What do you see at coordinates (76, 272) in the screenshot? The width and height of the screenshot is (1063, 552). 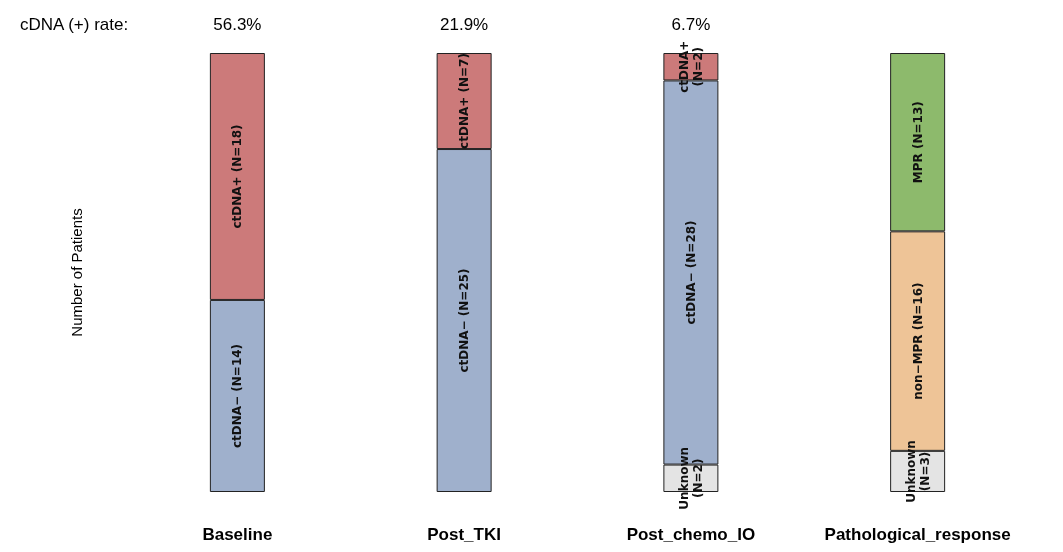 I see `y-axis-title: Number of Patients` at bounding box center [76, 272].